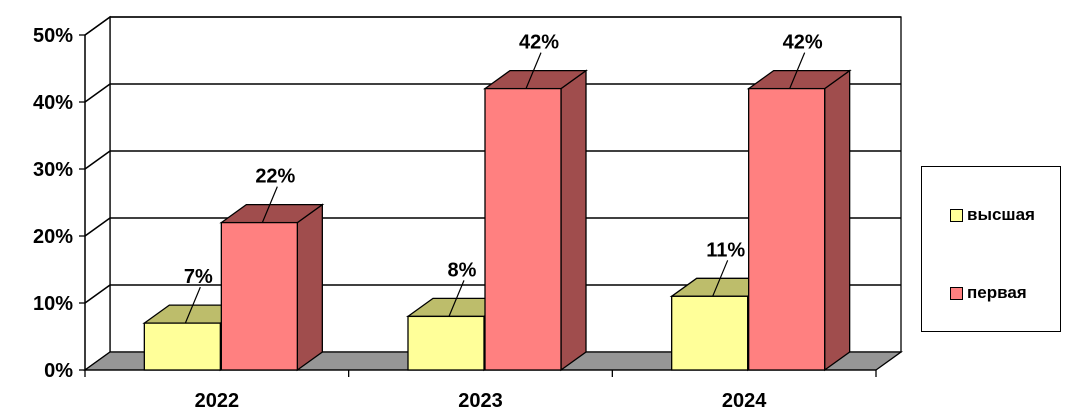  What do you see at coordinates (725, 250) in the screenshot?
I see `data-label: 11%` at bounding box center [725, 250].